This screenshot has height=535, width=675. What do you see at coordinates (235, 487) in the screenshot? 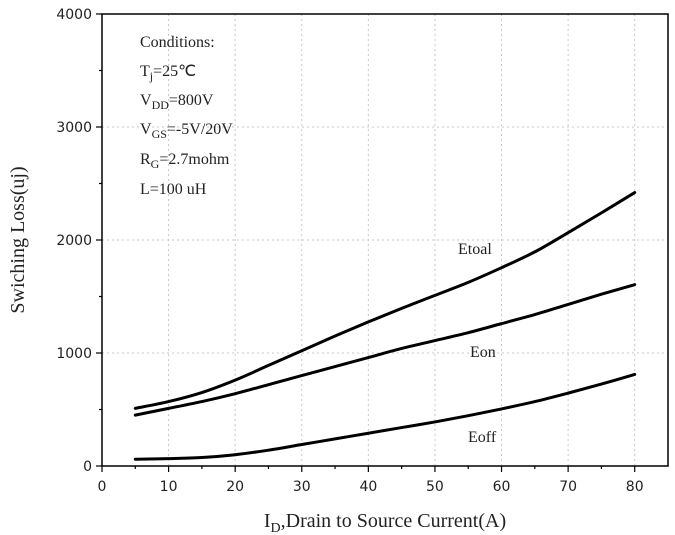
I see `x-tick-label: 20` at bounding box center [235, 487].